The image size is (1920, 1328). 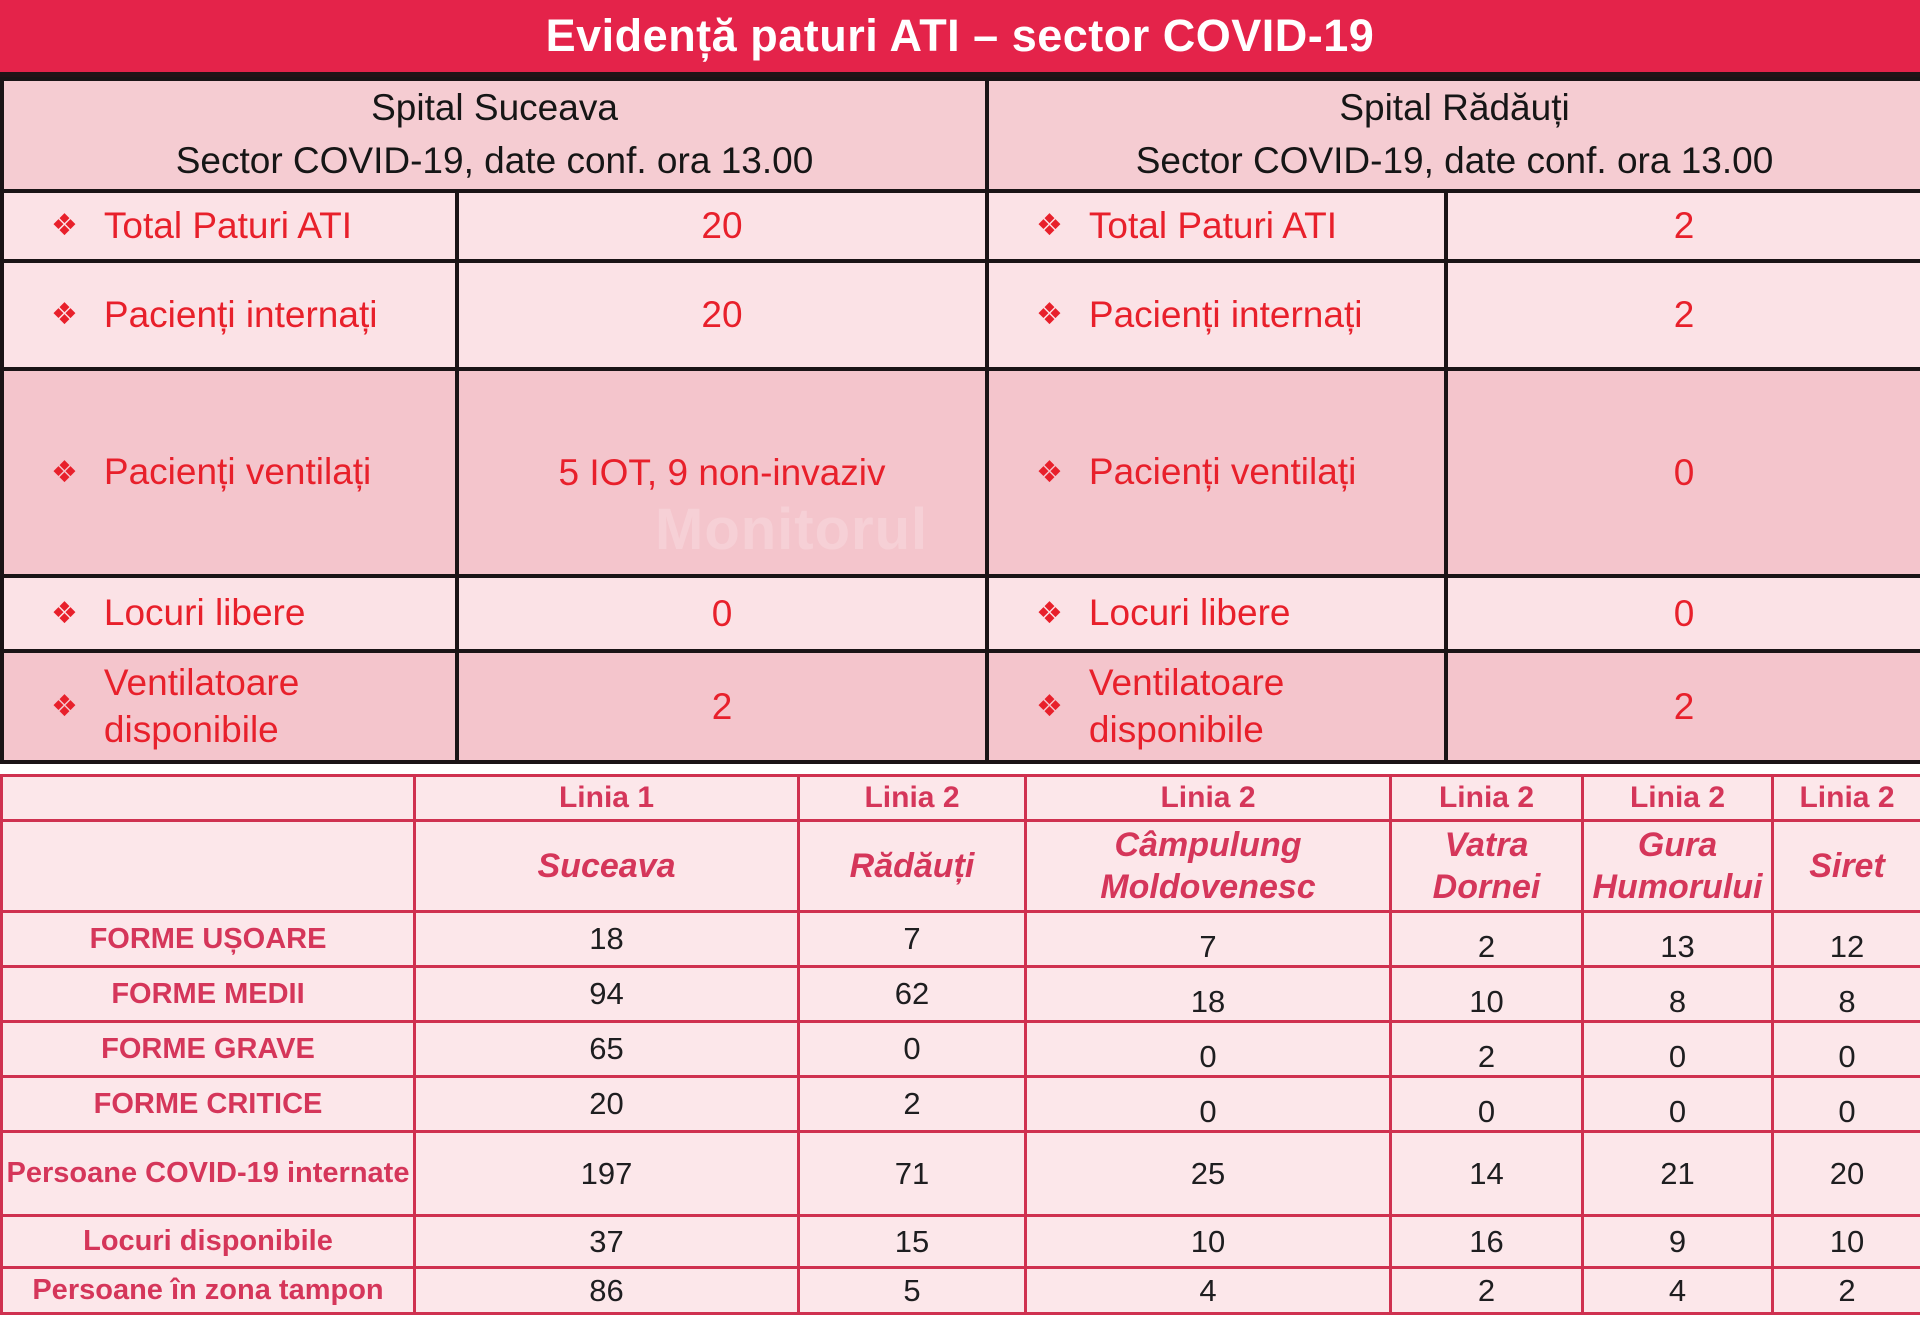 What do you see at coordinates (208, 939) in the screenshot?
I see `row-label: FORME UȘOARE` at bounding box center [208, 939].